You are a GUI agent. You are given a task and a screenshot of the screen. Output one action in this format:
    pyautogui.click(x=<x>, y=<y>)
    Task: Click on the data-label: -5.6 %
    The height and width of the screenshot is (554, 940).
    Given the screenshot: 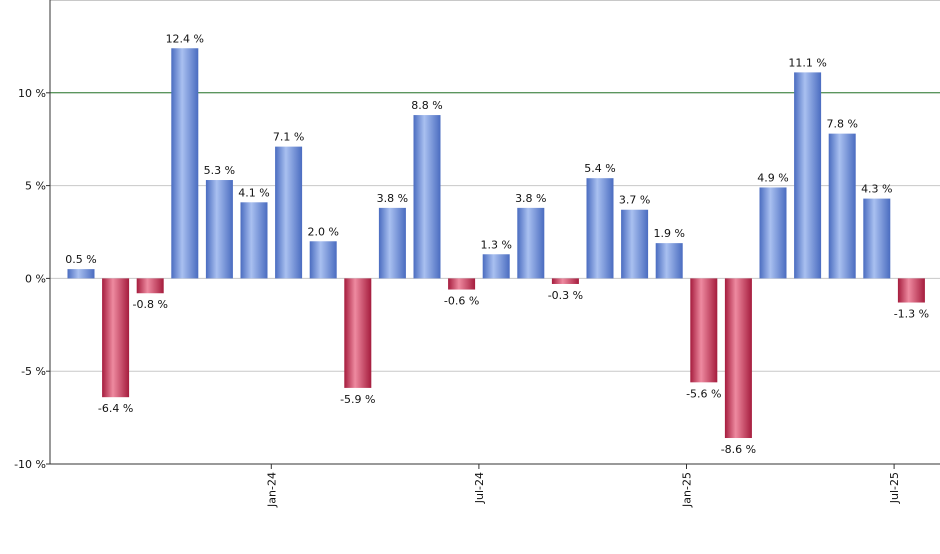 What is the action you would take?
    pyautogui.click(x=703, y=393)
    